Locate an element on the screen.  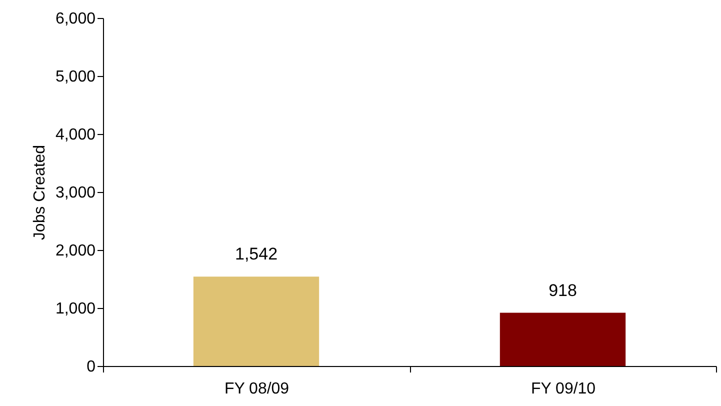
y-tick-label: 2,000 is located at coordinates (75, 251).